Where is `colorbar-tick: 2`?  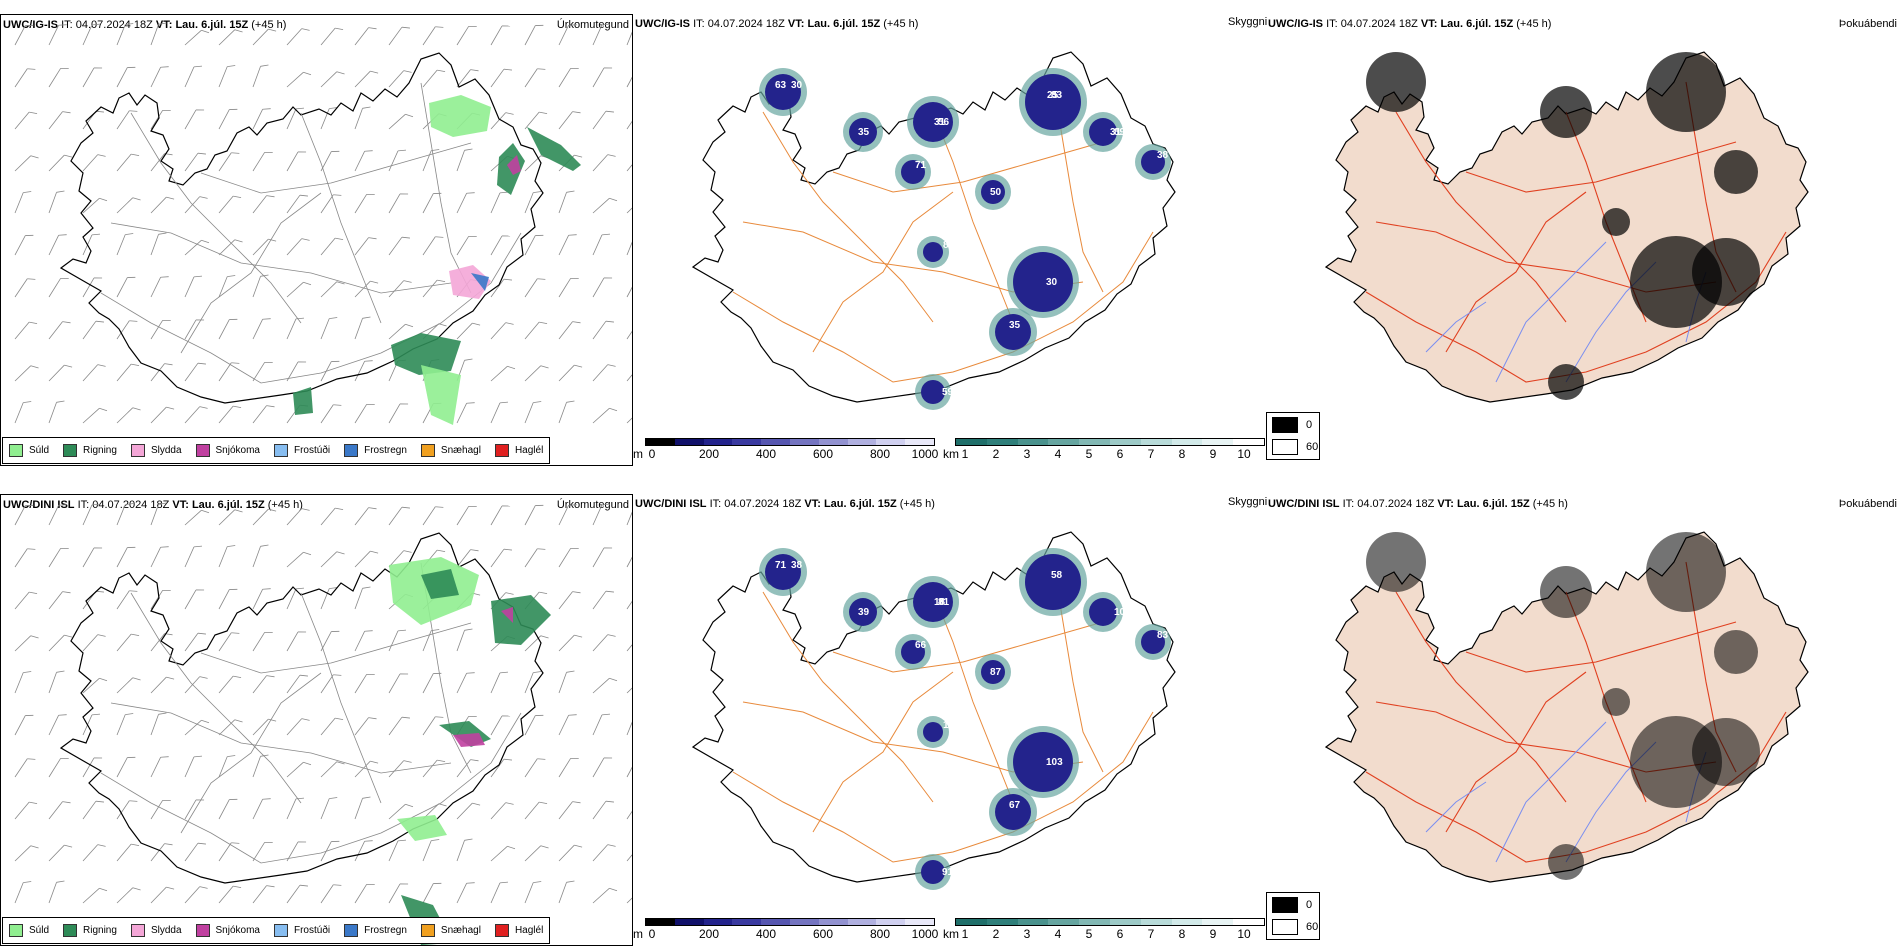
colorbar-tick: 2 is located at coordinates (996, 934).